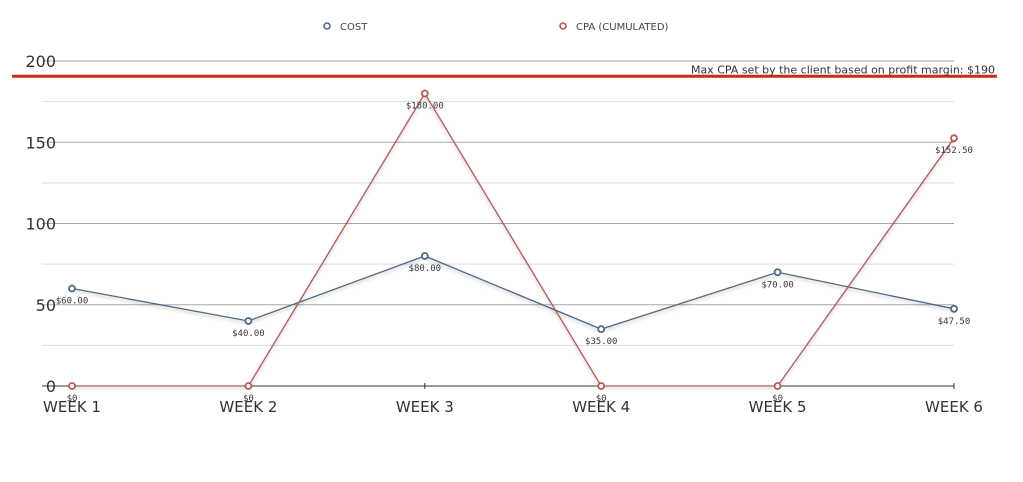  What do you see at coordinates (40, 224) in the screenshot?
I see `y-tick-label: 100` at bounding box center [40, 224].